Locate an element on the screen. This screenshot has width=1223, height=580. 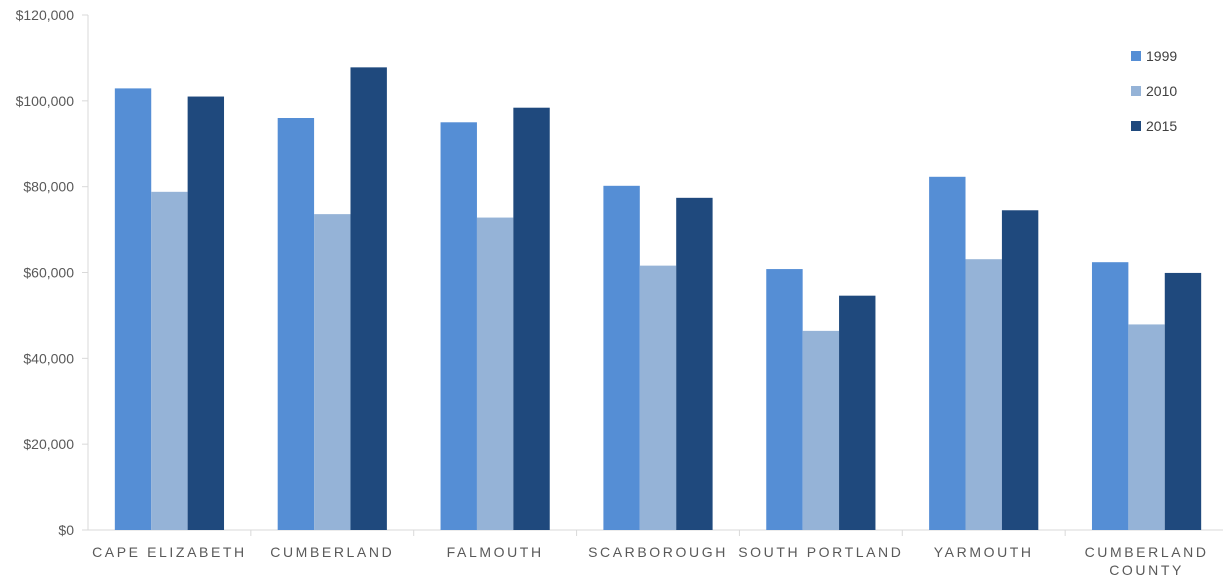
y-tick-label: $80,000 is located at coordinates (48, 187).